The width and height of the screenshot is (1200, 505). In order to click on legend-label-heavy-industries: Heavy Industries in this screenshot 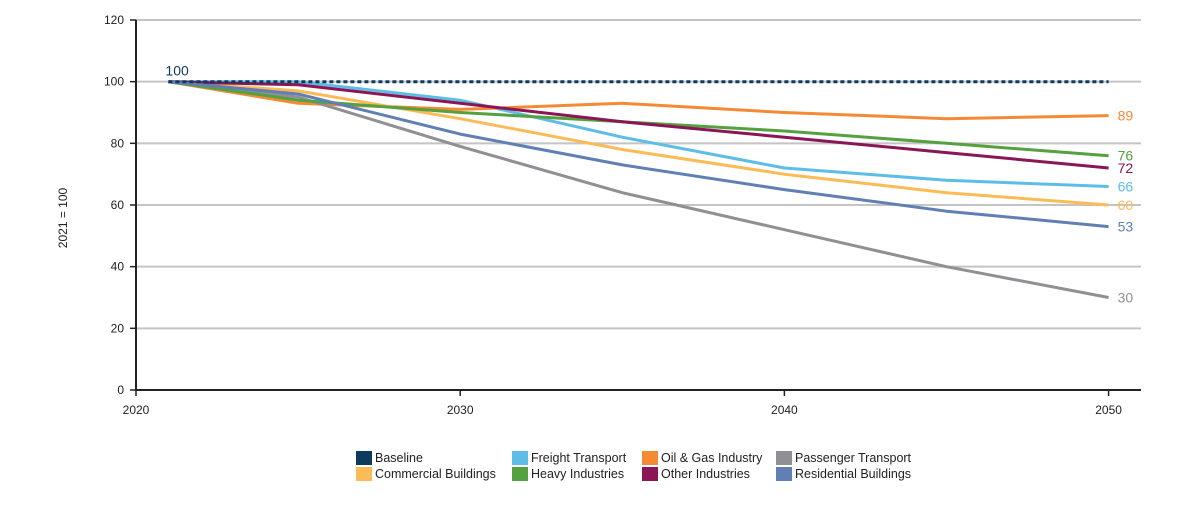, I will do `click(578, 473)`.